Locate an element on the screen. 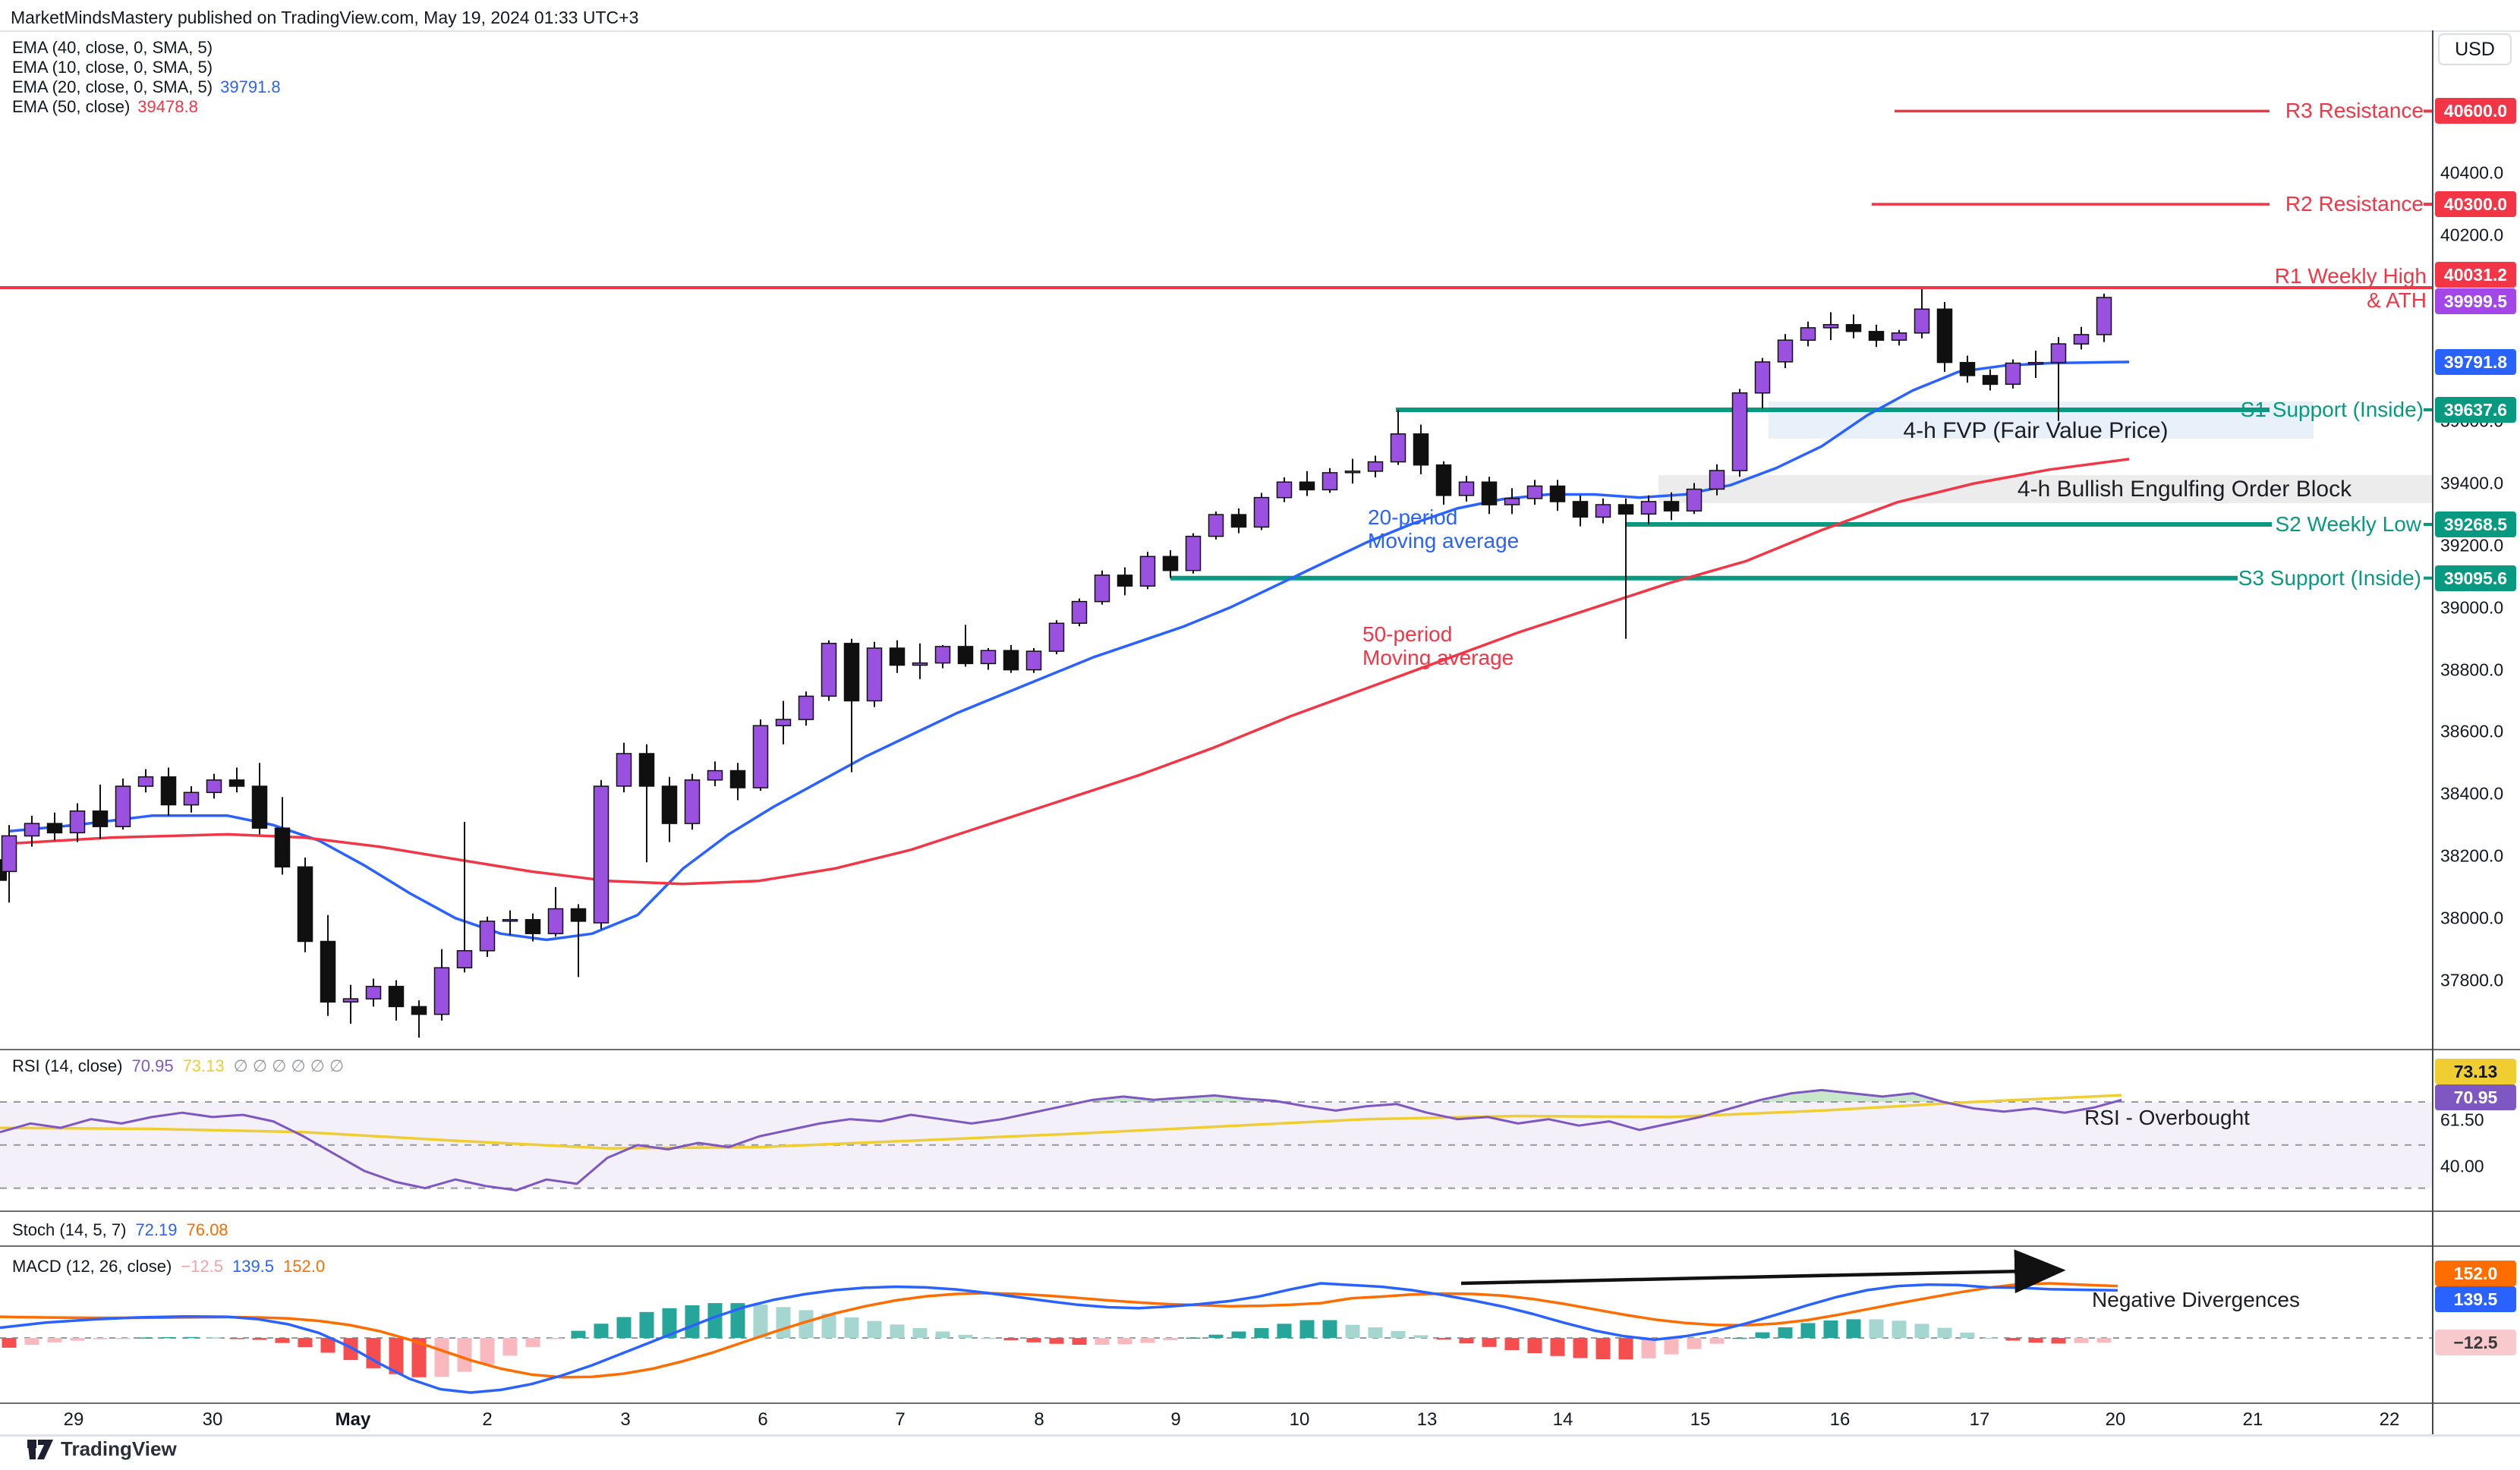 This screenshot has width=2520, height=1470. s2-weekly-low-label: S2 Weekly Low is located at coordinates (2348, 524).